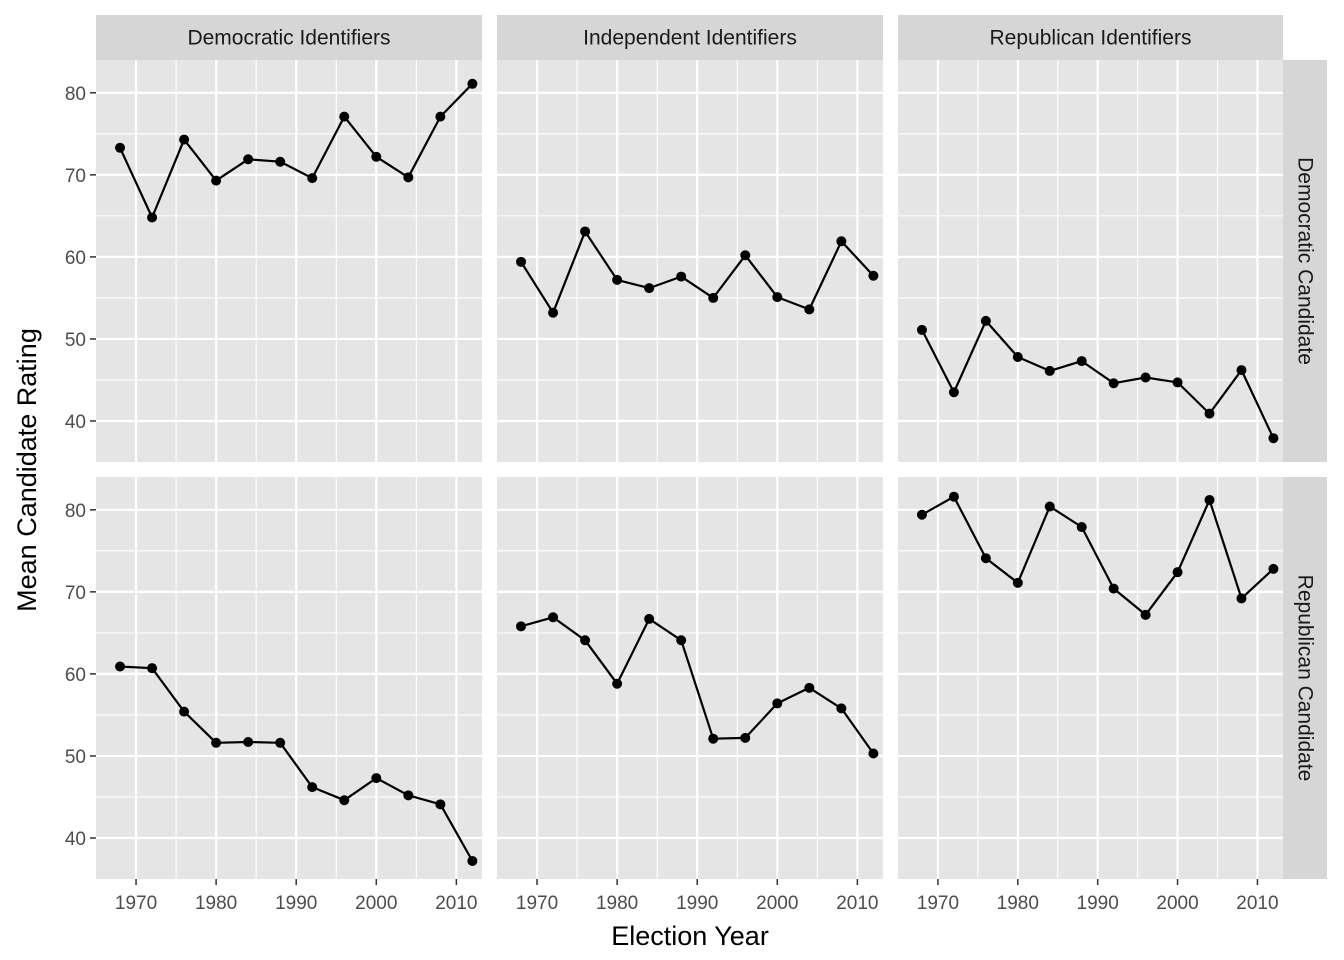 The width and height of the screenshot is (1344, 960). I want to click on row-strip-democratic-candidate: Democratic Candidate, so click(1305, 261).